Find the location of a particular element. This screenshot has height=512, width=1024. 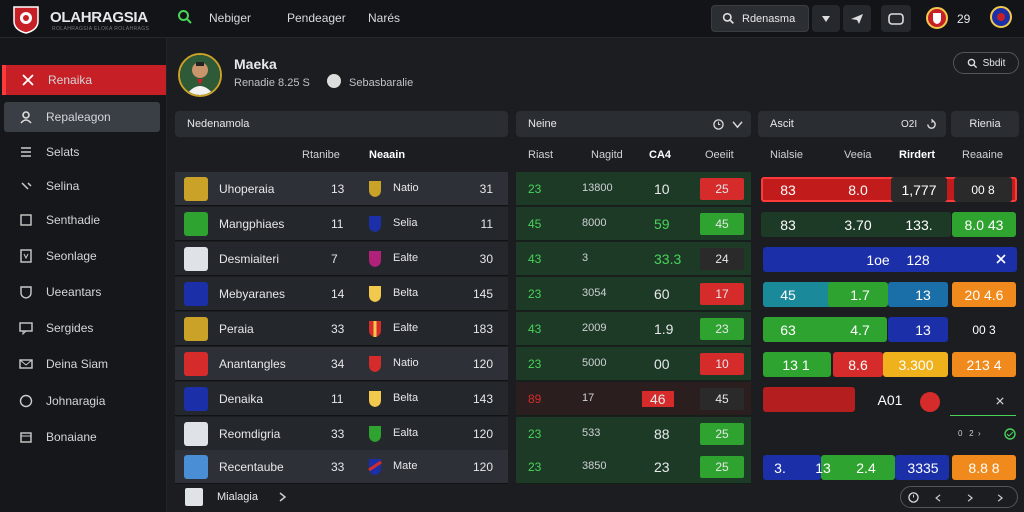

player-value: 11 is located at coordinates (337, 224).